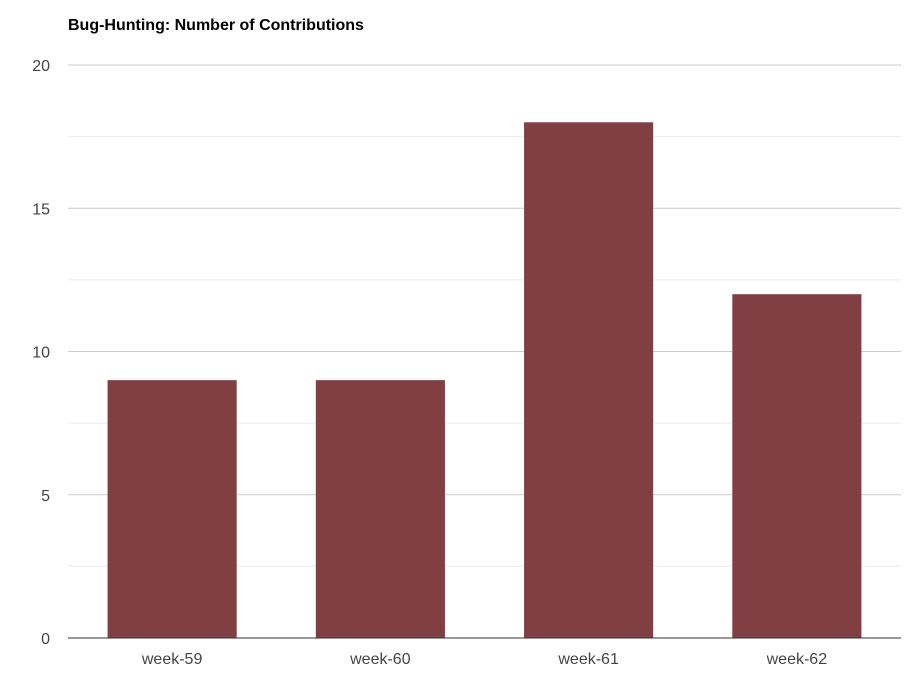  What do you see at coordinates (216, 25) in the screenshot?
I see `chart-title: Bug-Hunting: Number of Contributions` at bounding box center [216, 25].